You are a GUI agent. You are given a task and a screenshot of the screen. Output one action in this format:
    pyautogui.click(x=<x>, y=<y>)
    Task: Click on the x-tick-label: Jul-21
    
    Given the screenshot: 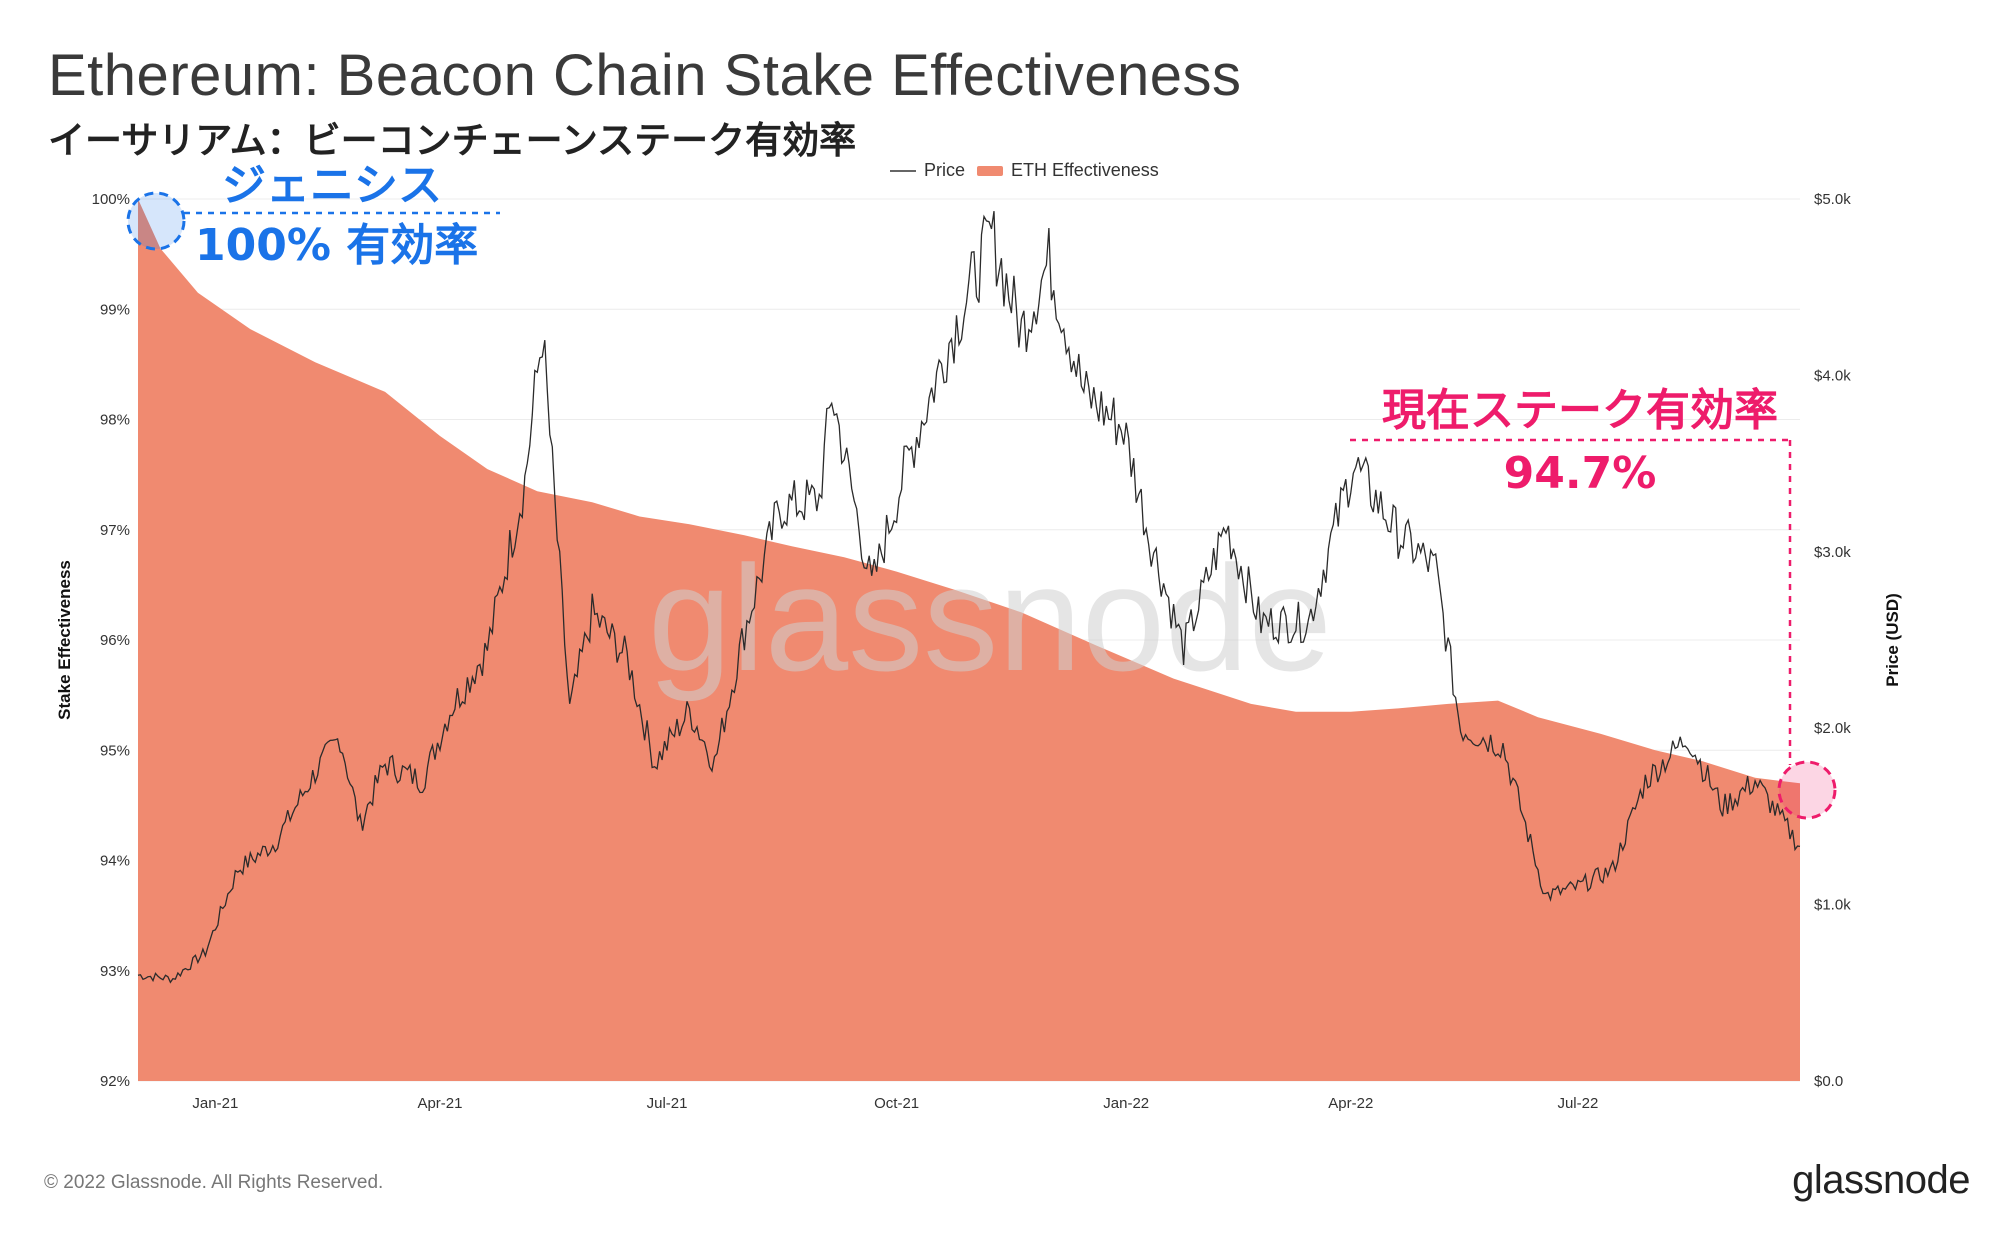 What is the action you would take?
    pyautogui.click(x=667, y=1103)
    